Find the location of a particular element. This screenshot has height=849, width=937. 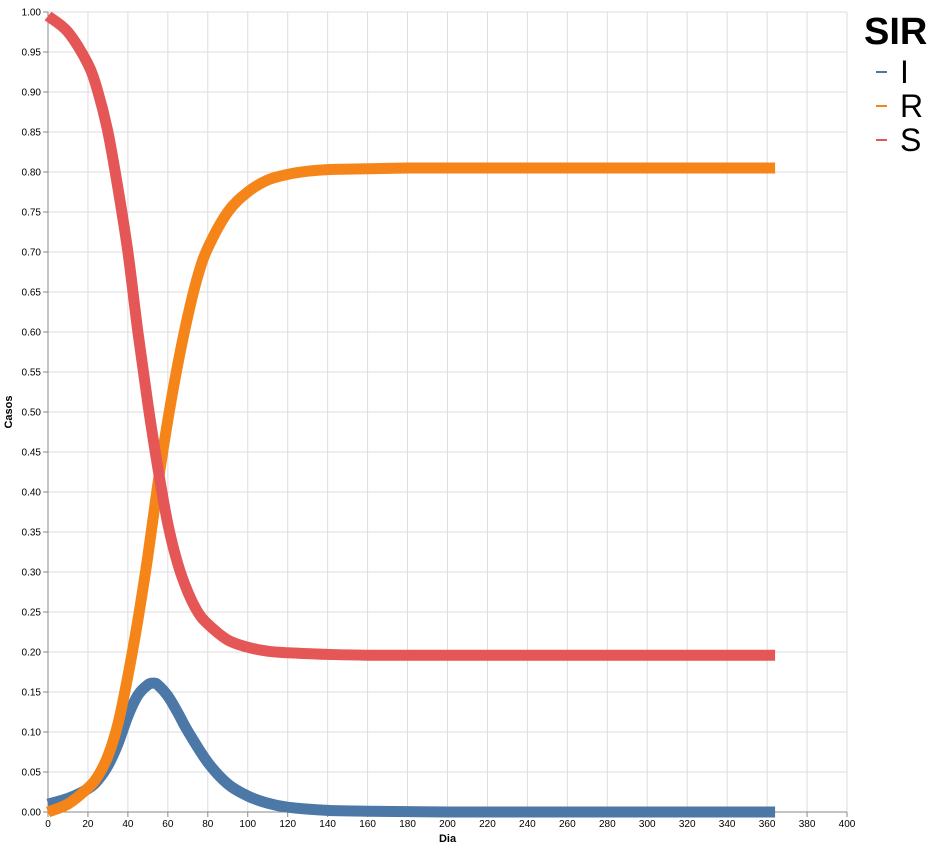

y-tick-label: 0.25 is located at coordinates (32, 613).